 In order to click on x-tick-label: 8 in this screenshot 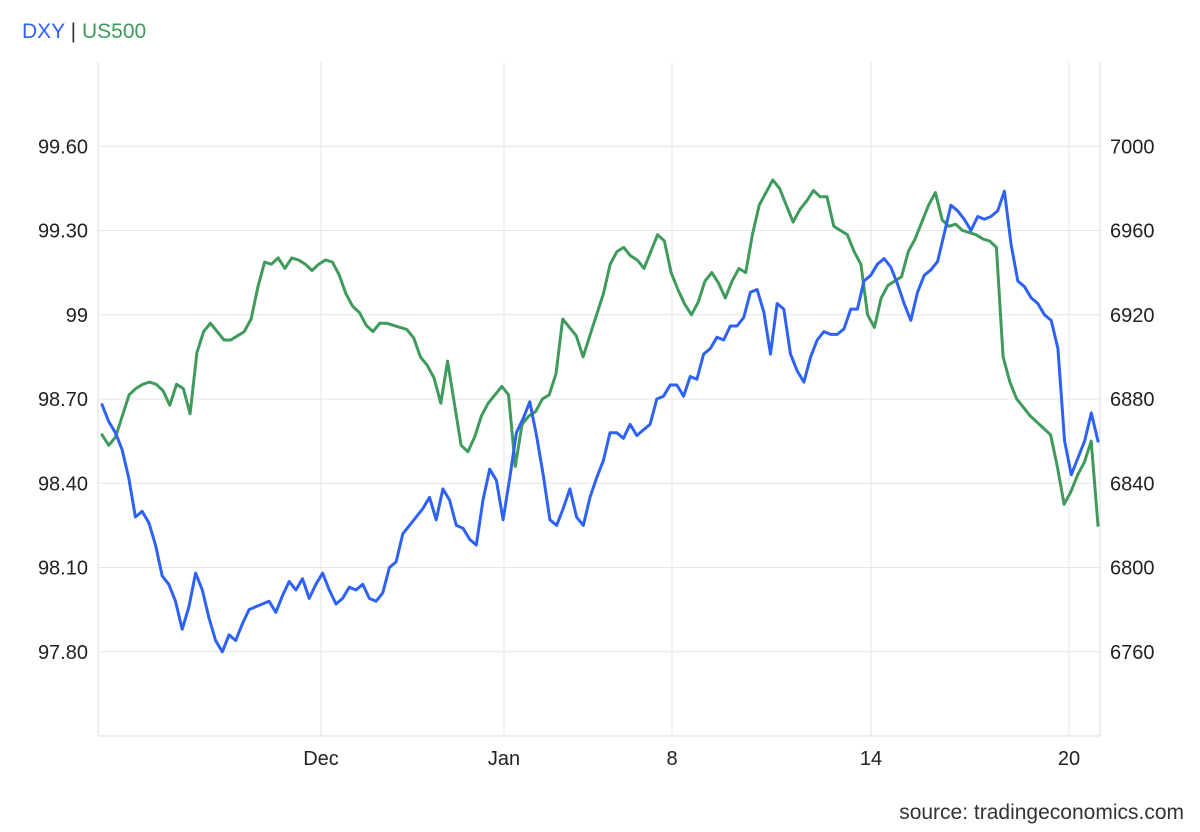, I will do `click(671, 759)`.